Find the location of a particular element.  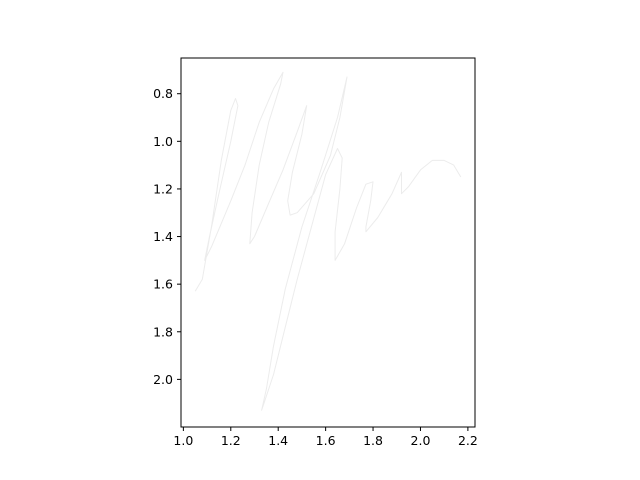

y-tick-label: 1.6 is located at coordinates (163, 284).